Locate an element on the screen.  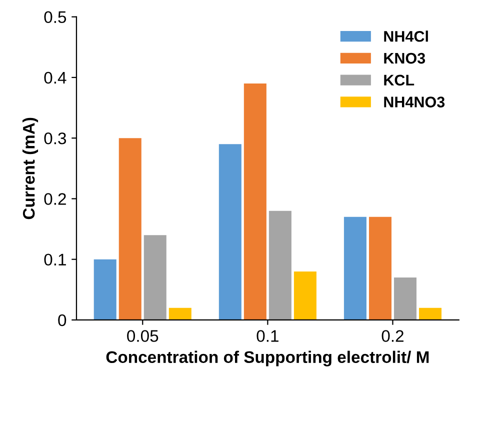
legend-label: KNO3 is located at coordinates (405, 58).